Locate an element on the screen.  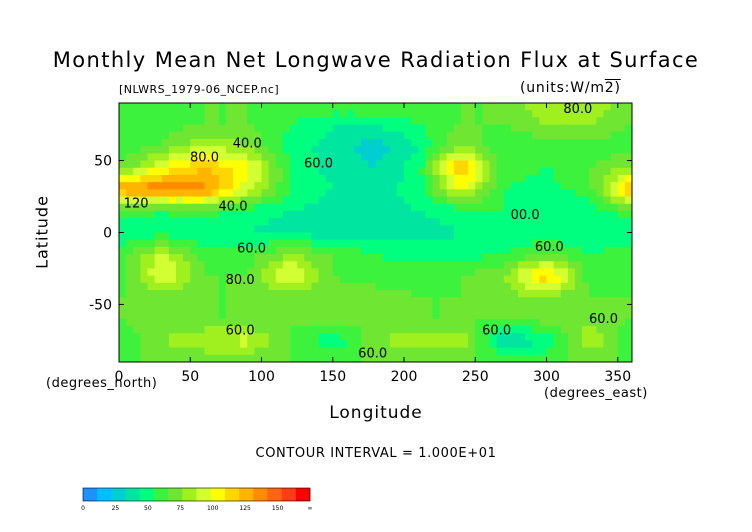
colorbar-swatch is located at coordinates (133, 494).